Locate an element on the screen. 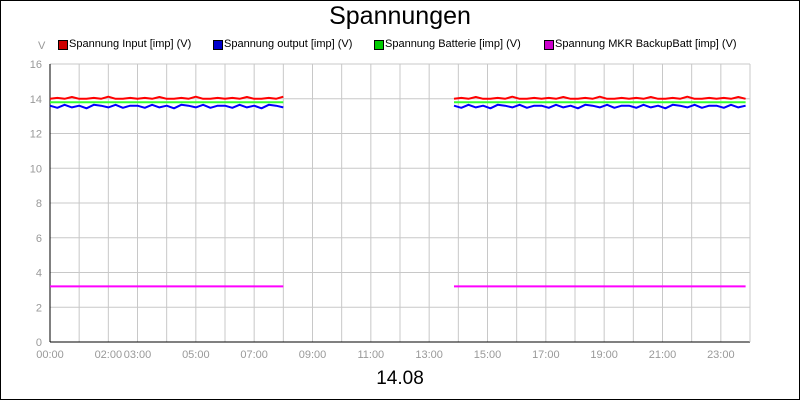  x-tick-label: 15:00 is located at coordinates (488, 355).